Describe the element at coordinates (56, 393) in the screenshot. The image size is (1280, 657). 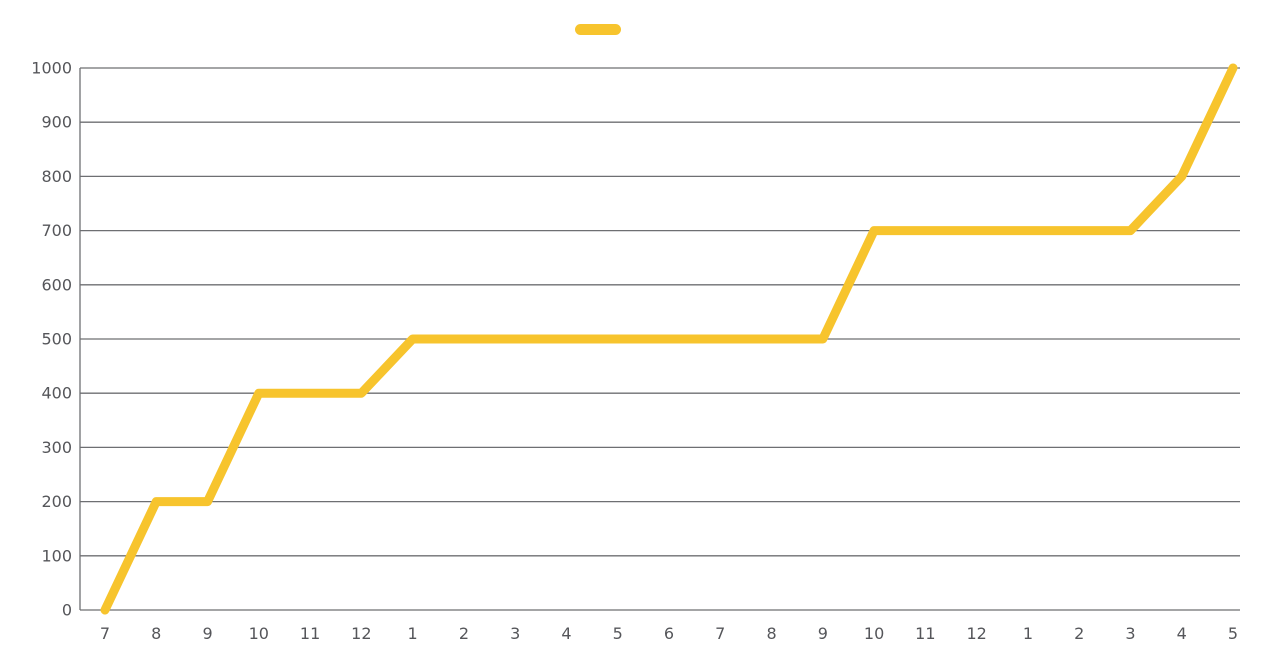
I see `y-tick-label: 400` at that location.